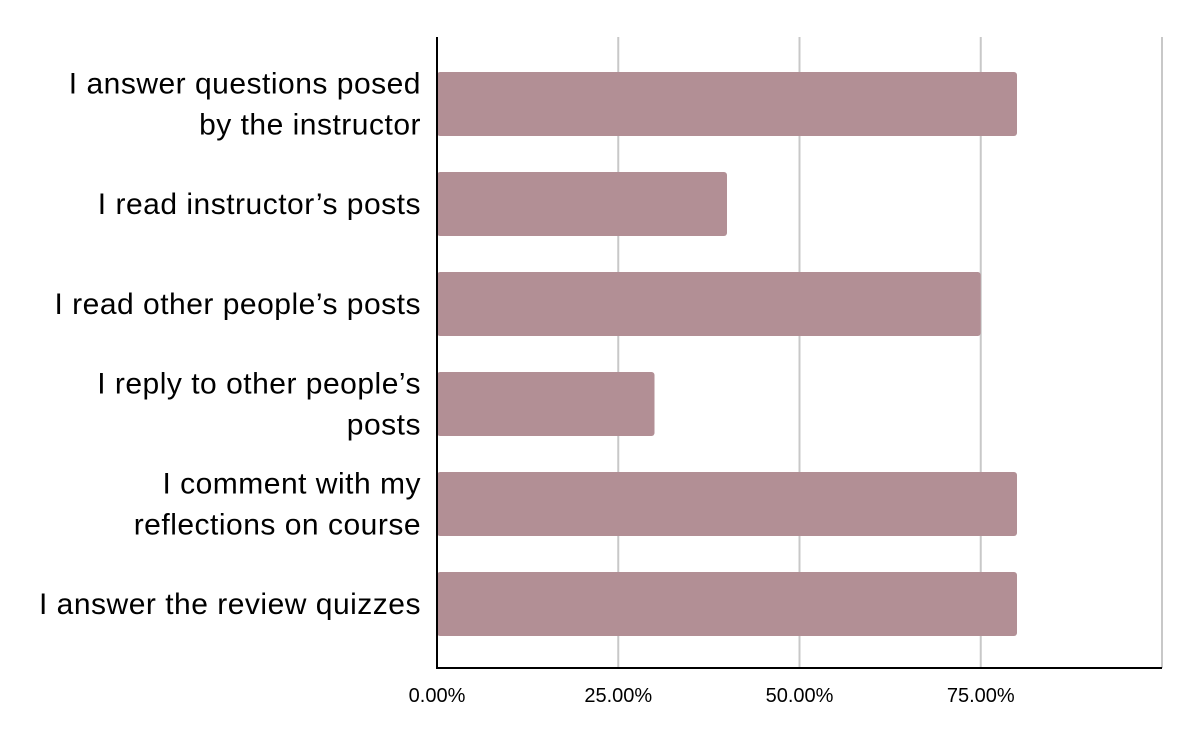  What do you see at coordinates (259, 405) in the screenshot?
I see `y-tick-label: I reply to other people’s posts` at bounding box center [259, 405].